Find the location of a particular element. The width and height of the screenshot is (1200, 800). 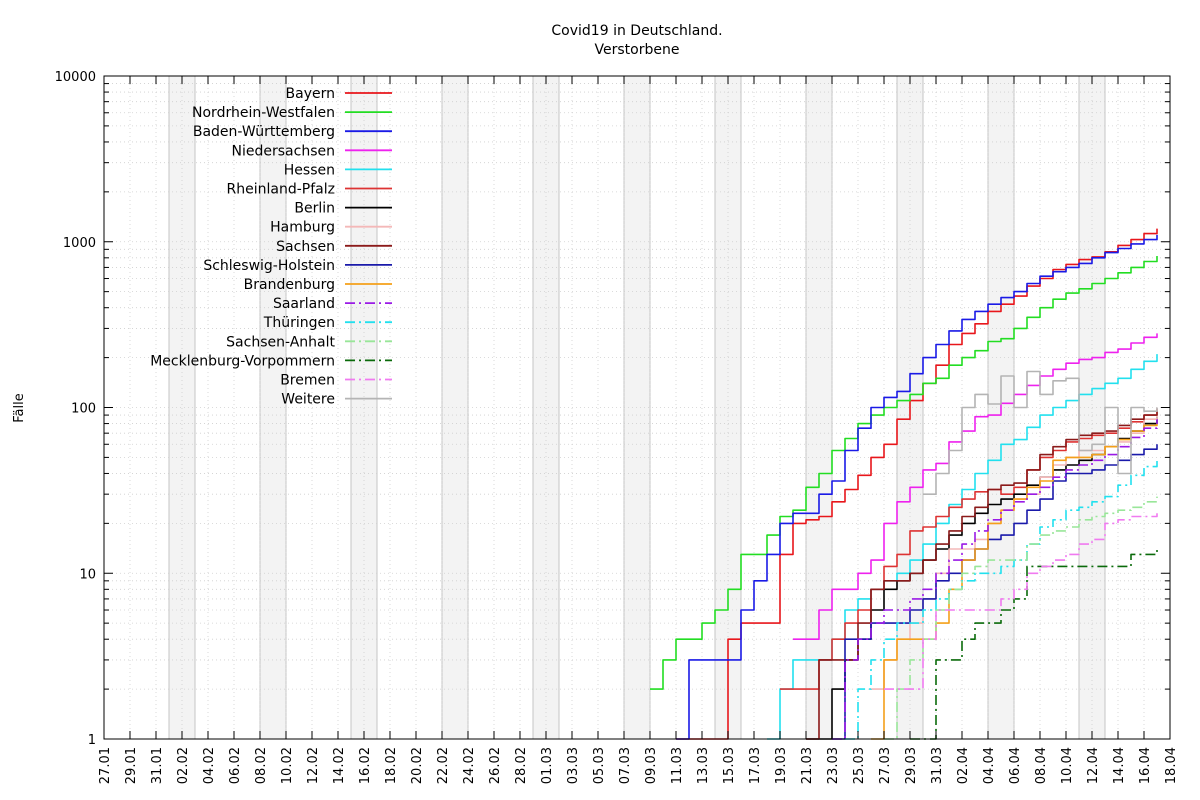

legend-label: Saarland is located at coordinates (304, 304).